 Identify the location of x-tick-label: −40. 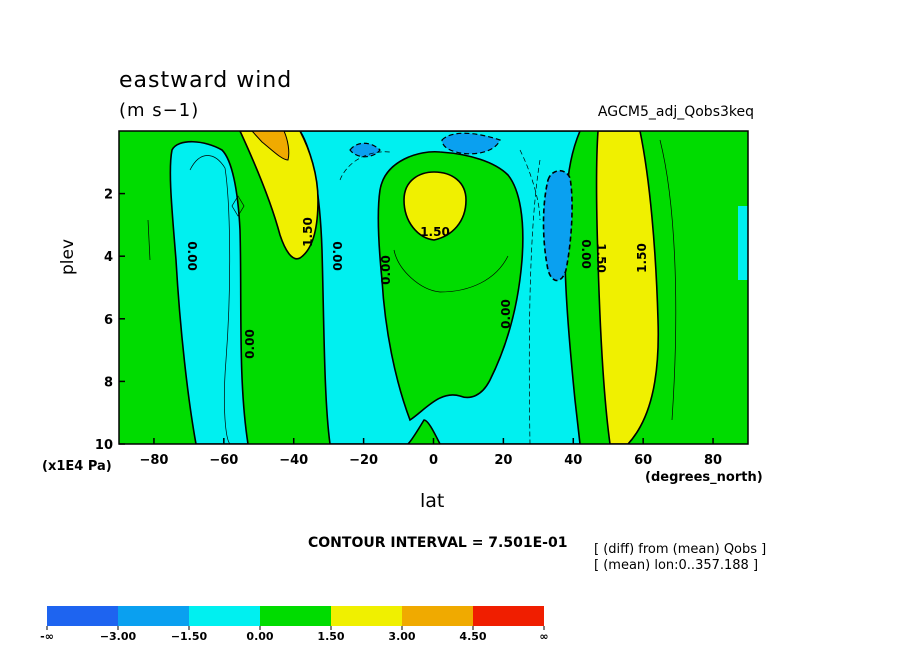
(293, 460).